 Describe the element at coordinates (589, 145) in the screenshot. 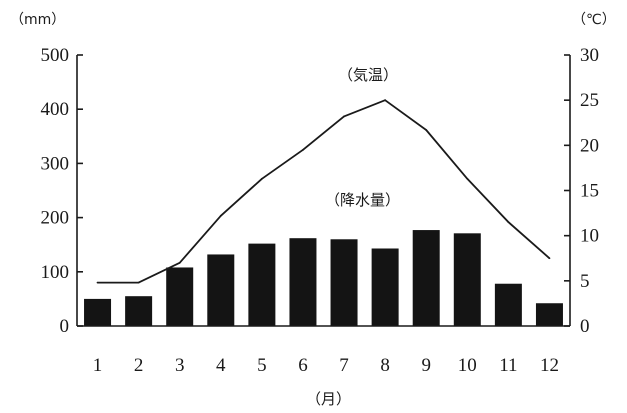

I see `right-y-tick-label: 20` at that location.